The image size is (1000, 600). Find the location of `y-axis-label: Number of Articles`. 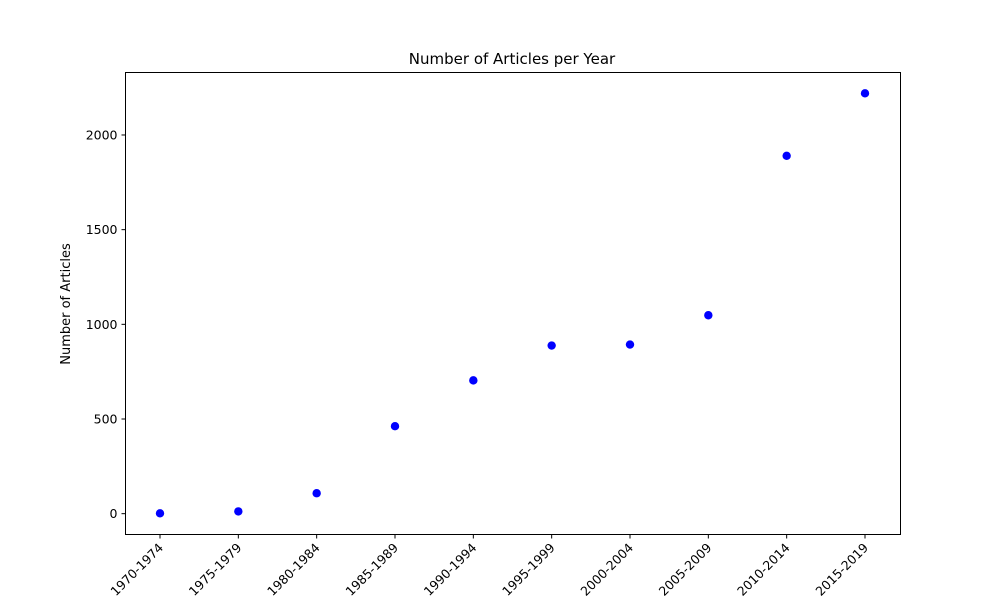

y-axis-label: Number of Articles is located at coordinates (66, 304).